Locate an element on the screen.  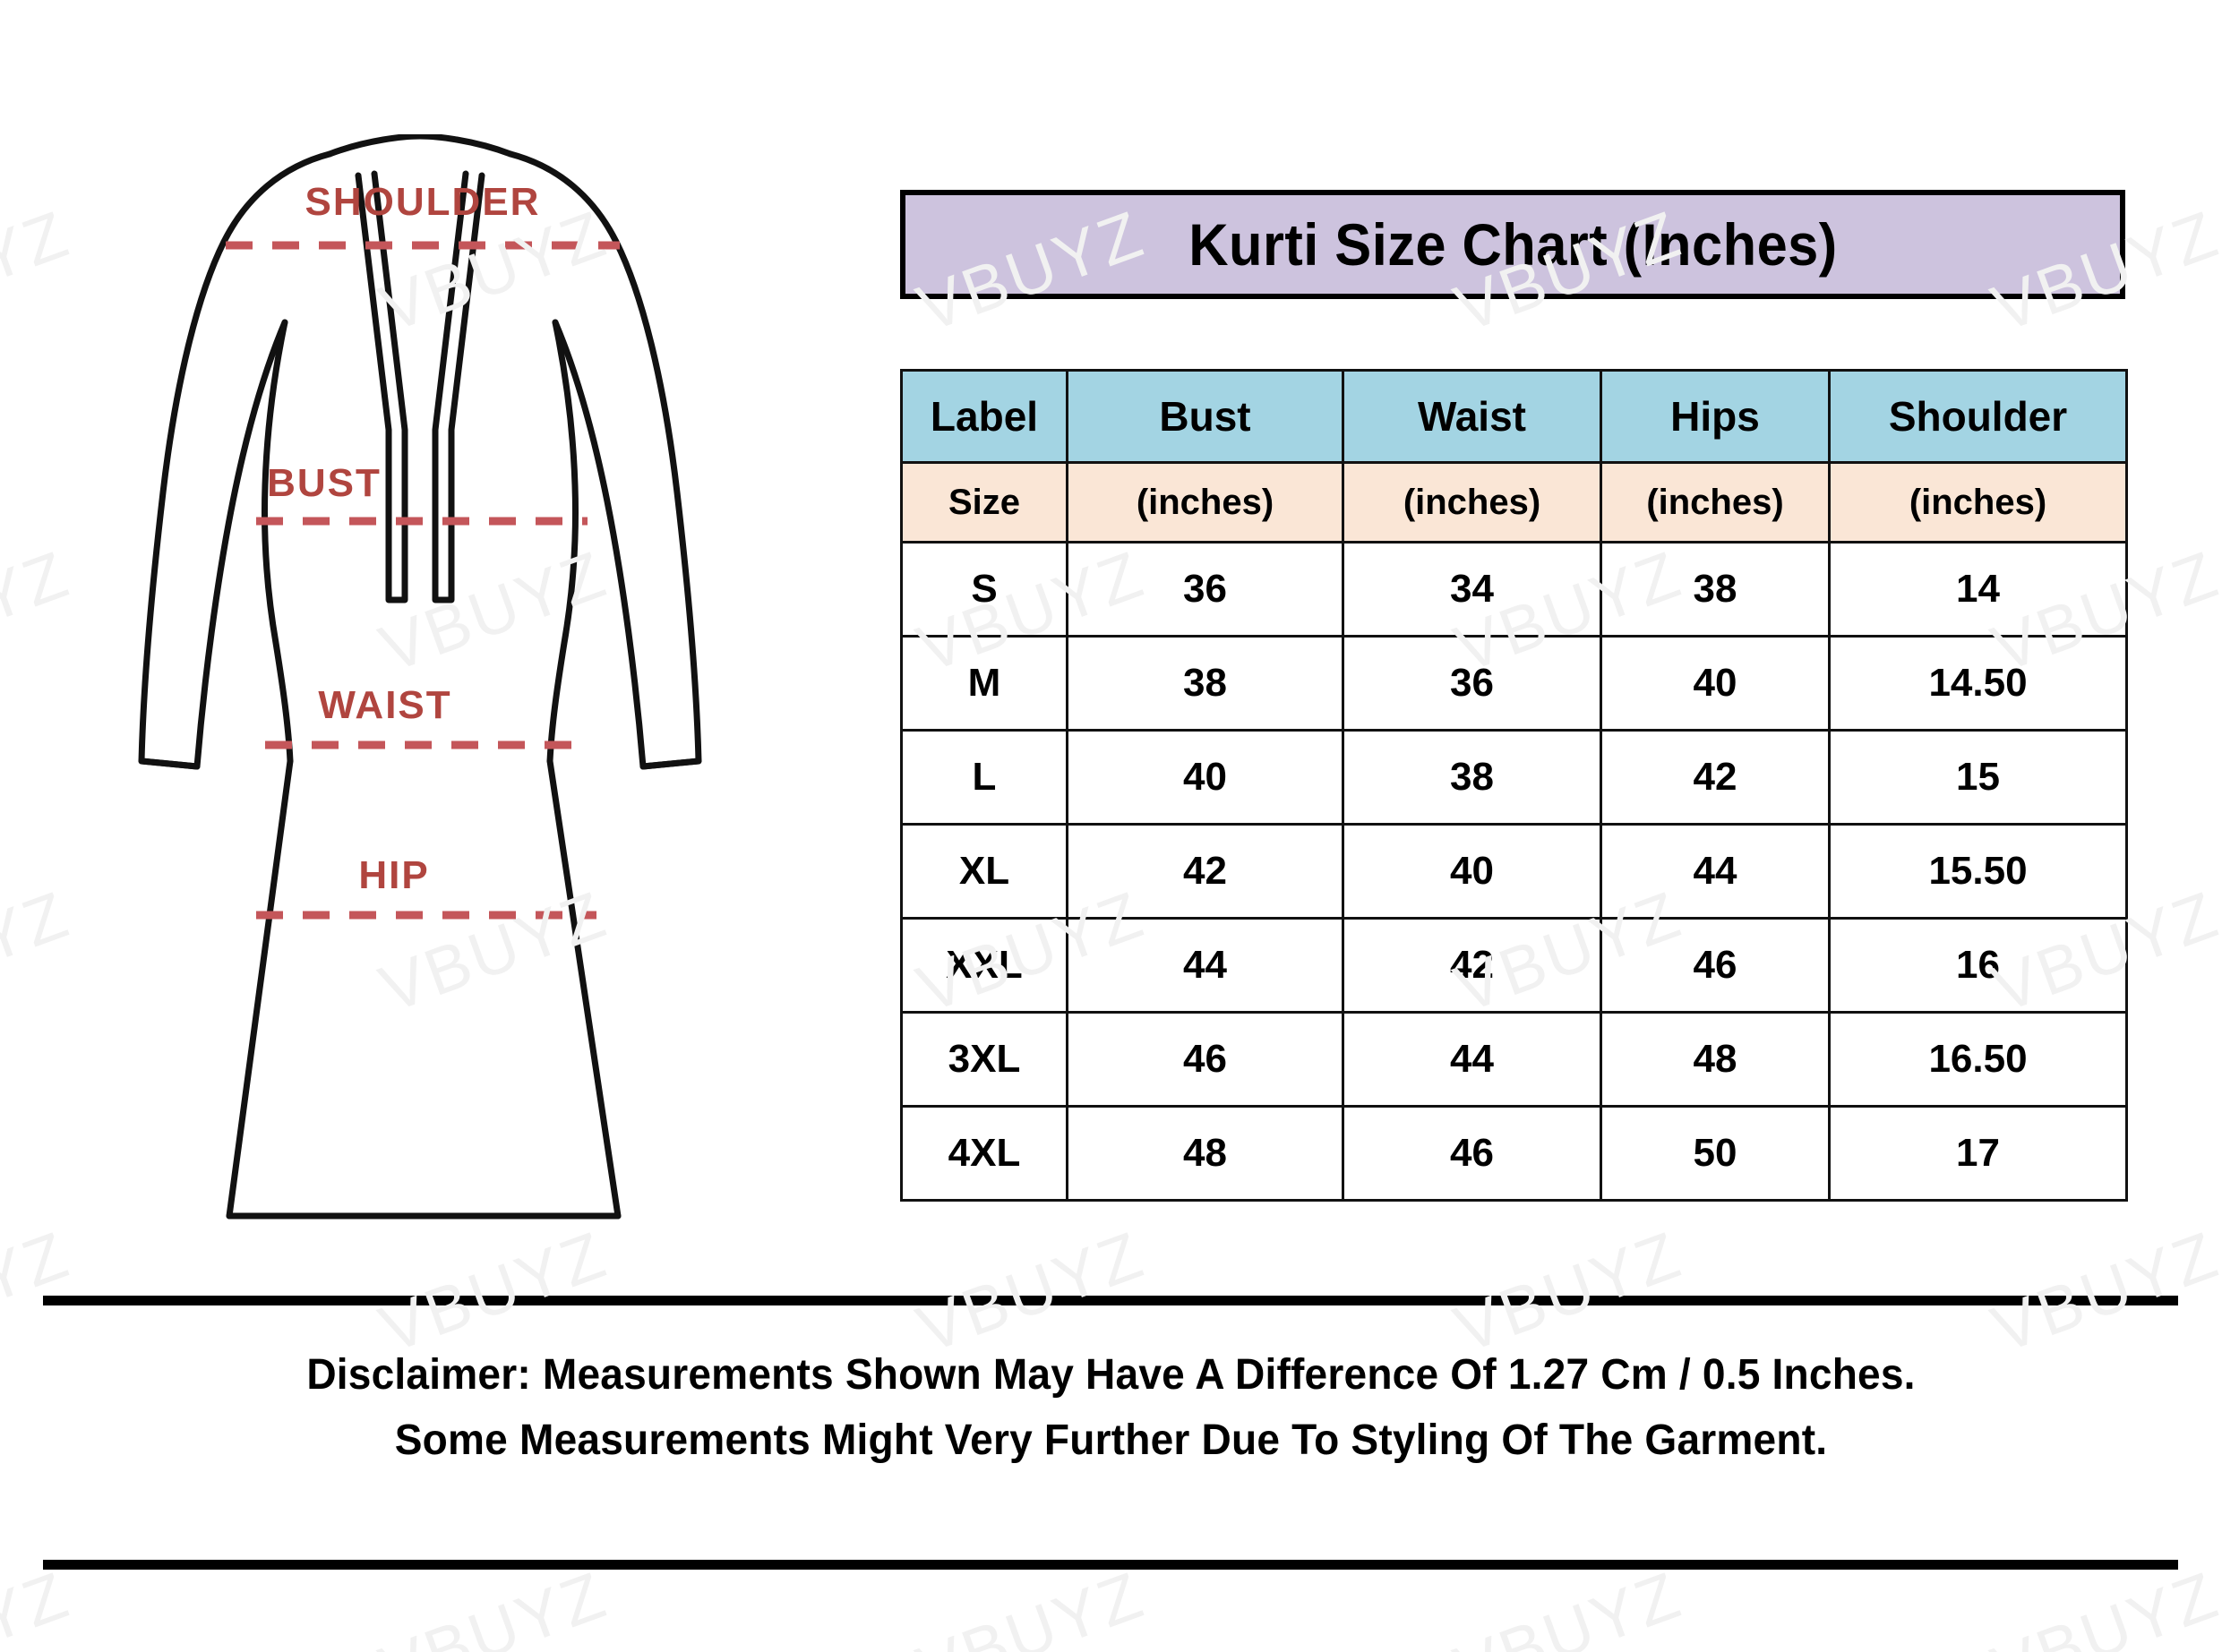
chart-title-bar: Kurti Size Chart (Inches) is located at coordinates (1513, 244).